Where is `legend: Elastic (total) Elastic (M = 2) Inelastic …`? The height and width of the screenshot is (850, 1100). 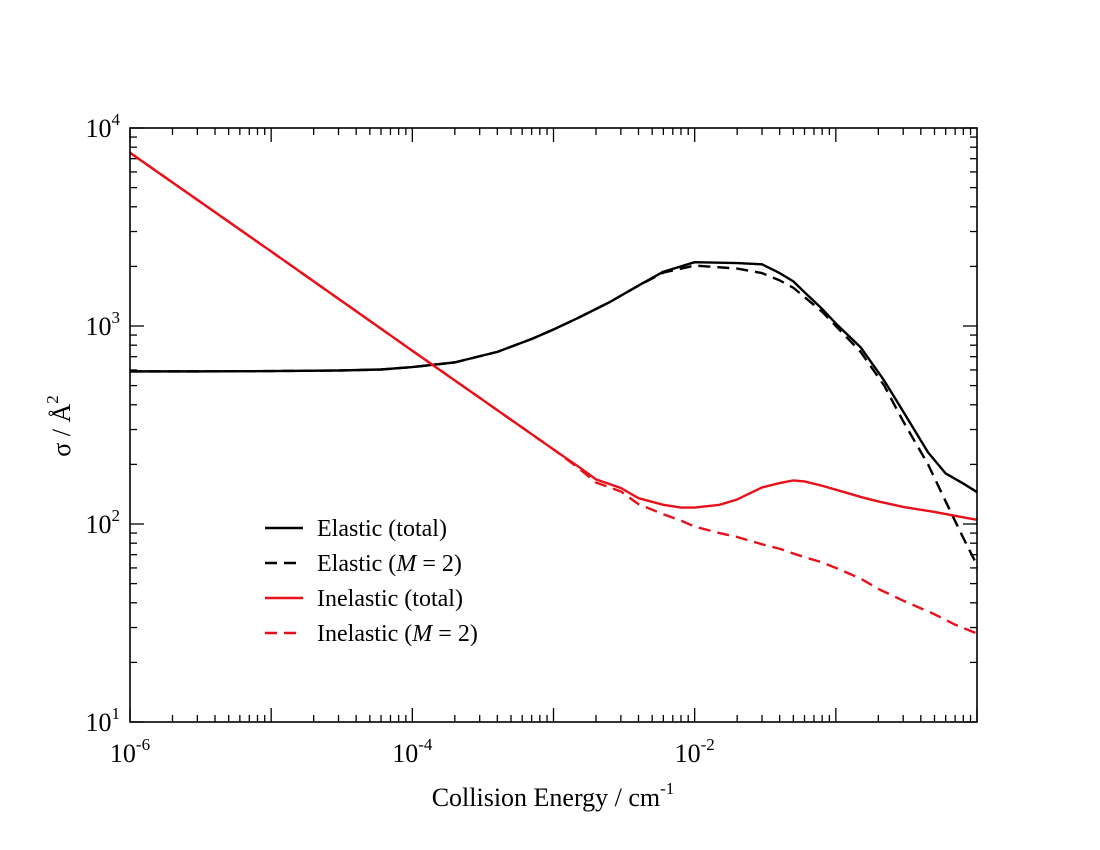
legend: Elastic (total) Elastic (M = 2) Inelastic … is located at coordinates (371, 581).